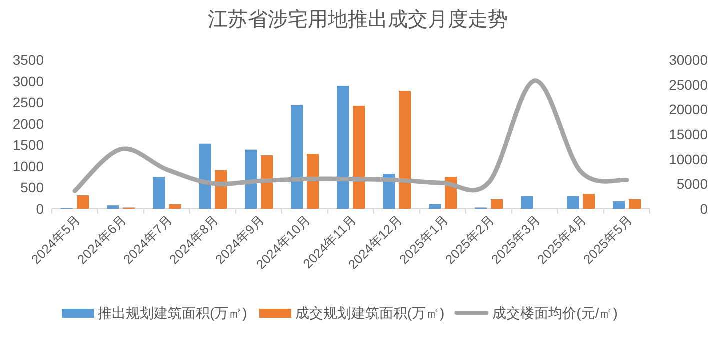 The image size is (717, 338). What do you see at coordinates (28, 124) in the screenshot?
I see `y-tick-label: 2000` at bounding box center [28, 124].